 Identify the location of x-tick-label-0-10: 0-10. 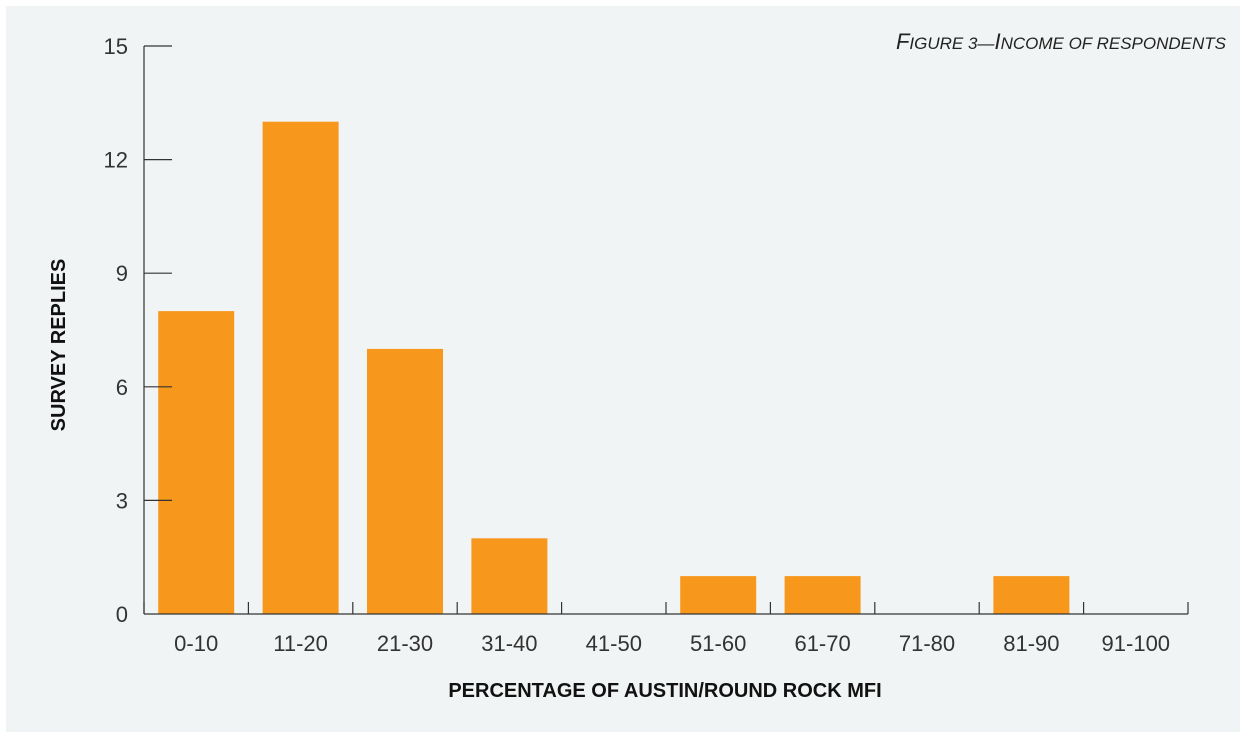
(196, 643).